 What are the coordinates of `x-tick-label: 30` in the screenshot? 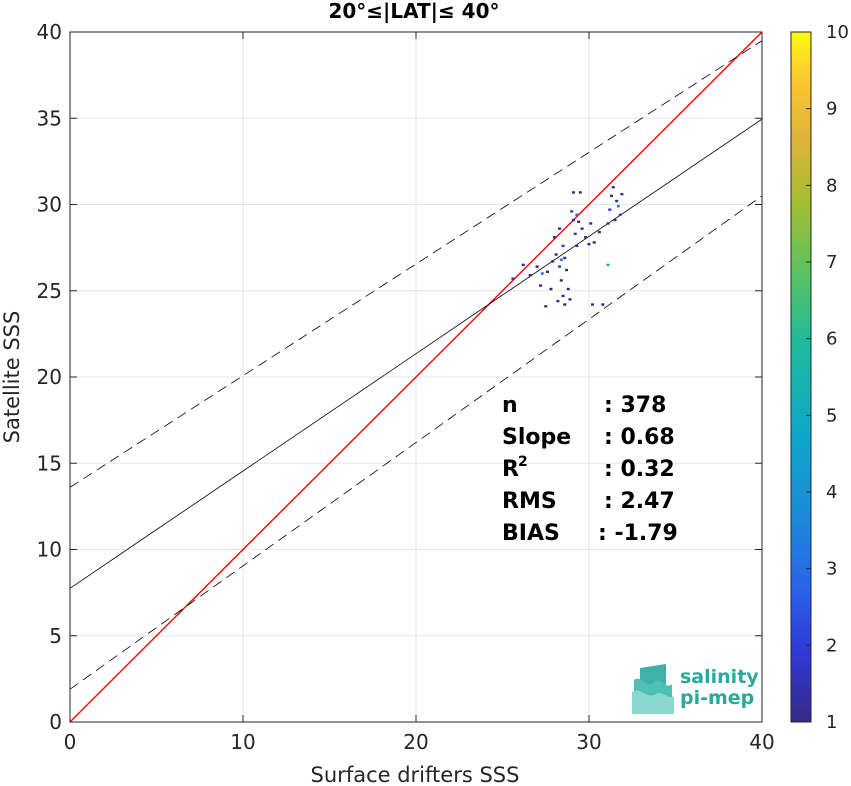 It's located at (588, 742).